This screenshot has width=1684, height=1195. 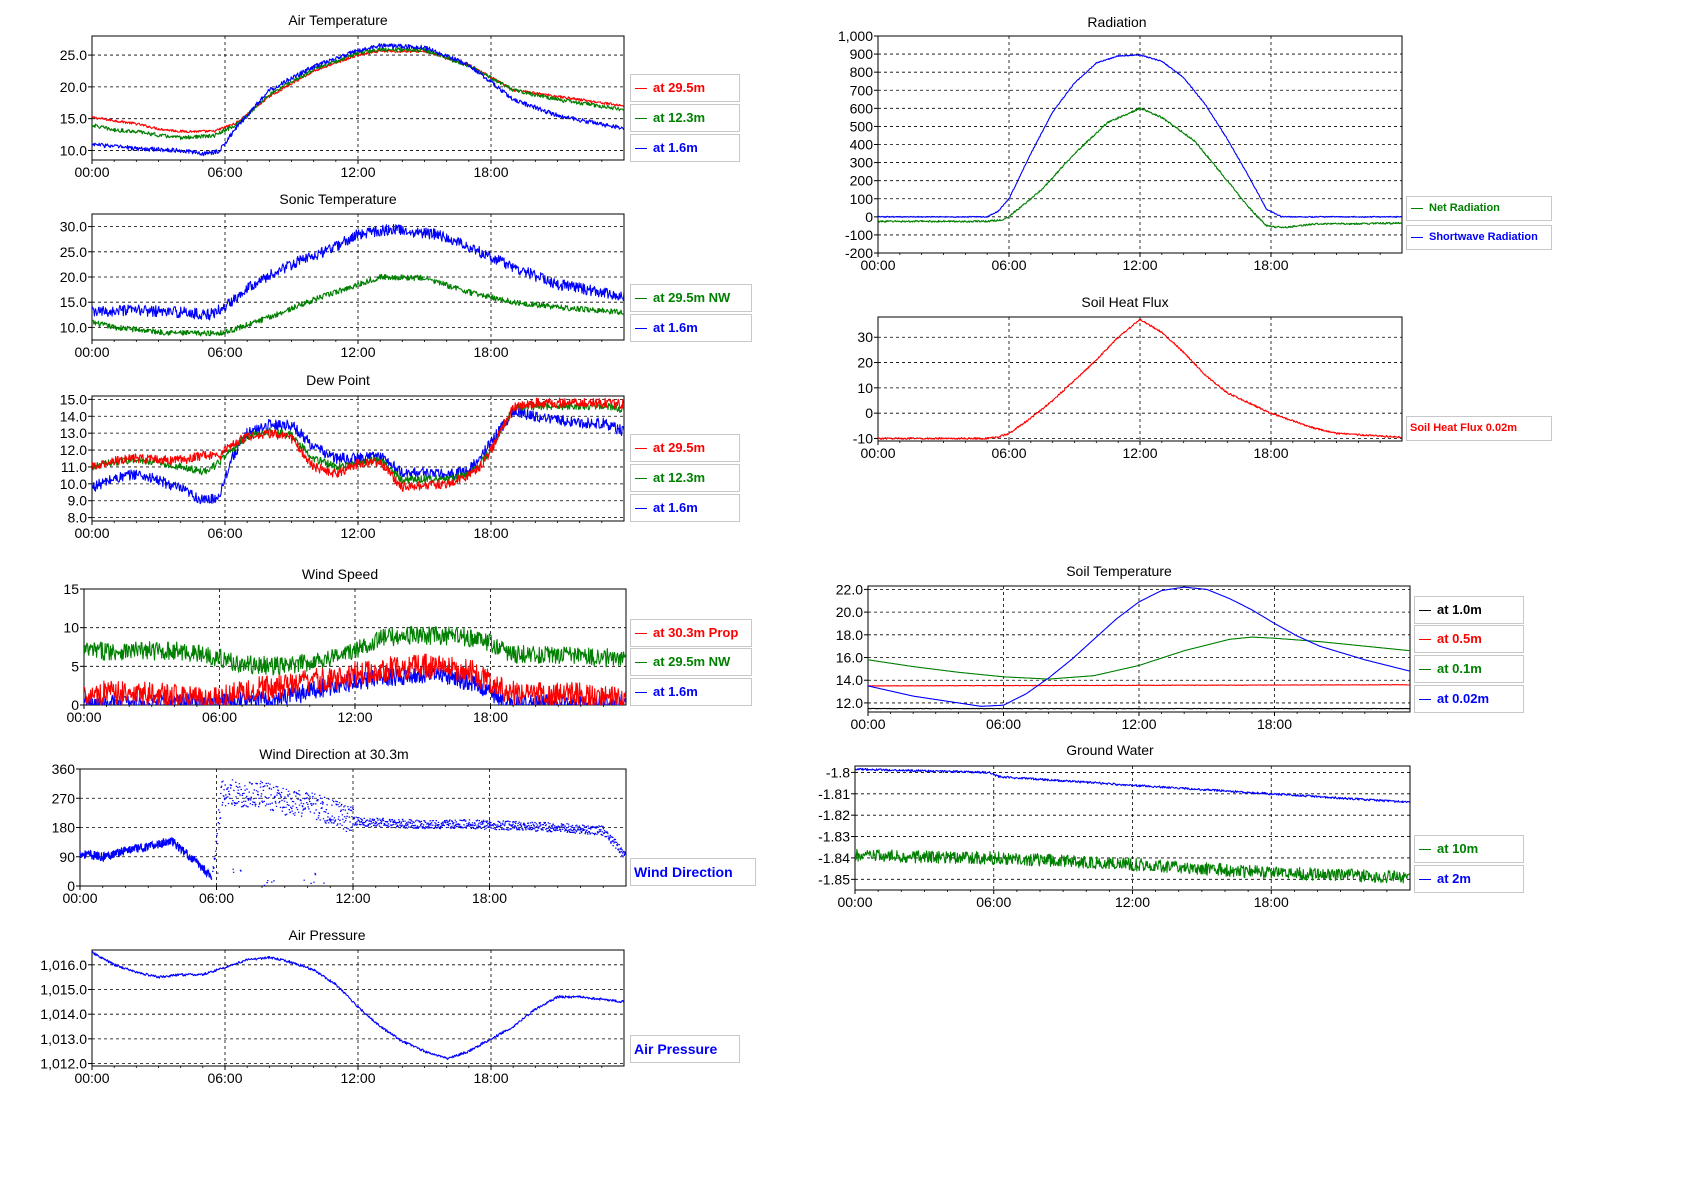 I want to click on y-tick-label: -200, so click(x=859, y=253).